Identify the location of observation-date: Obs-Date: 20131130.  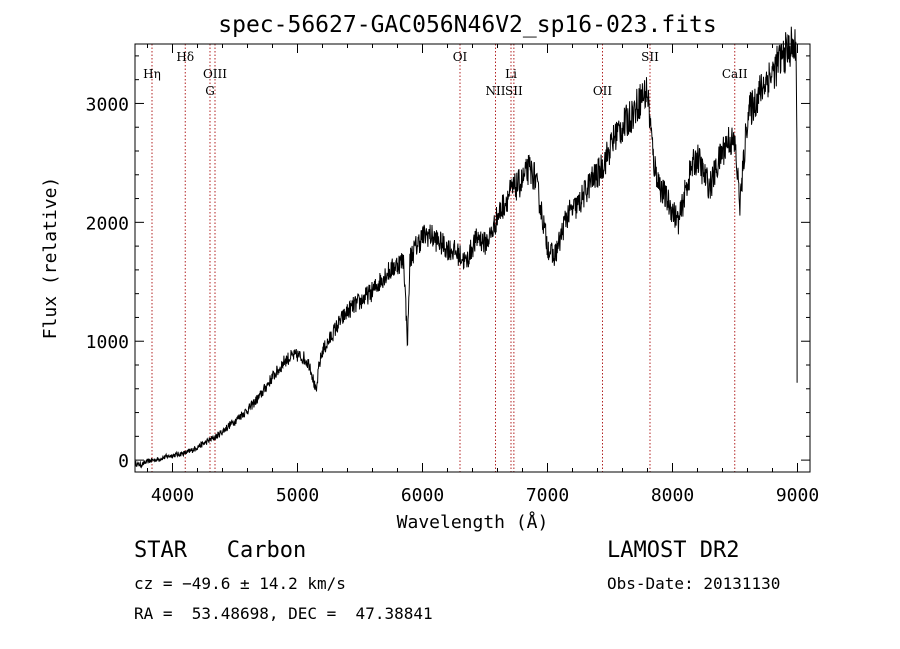
(694, 583).